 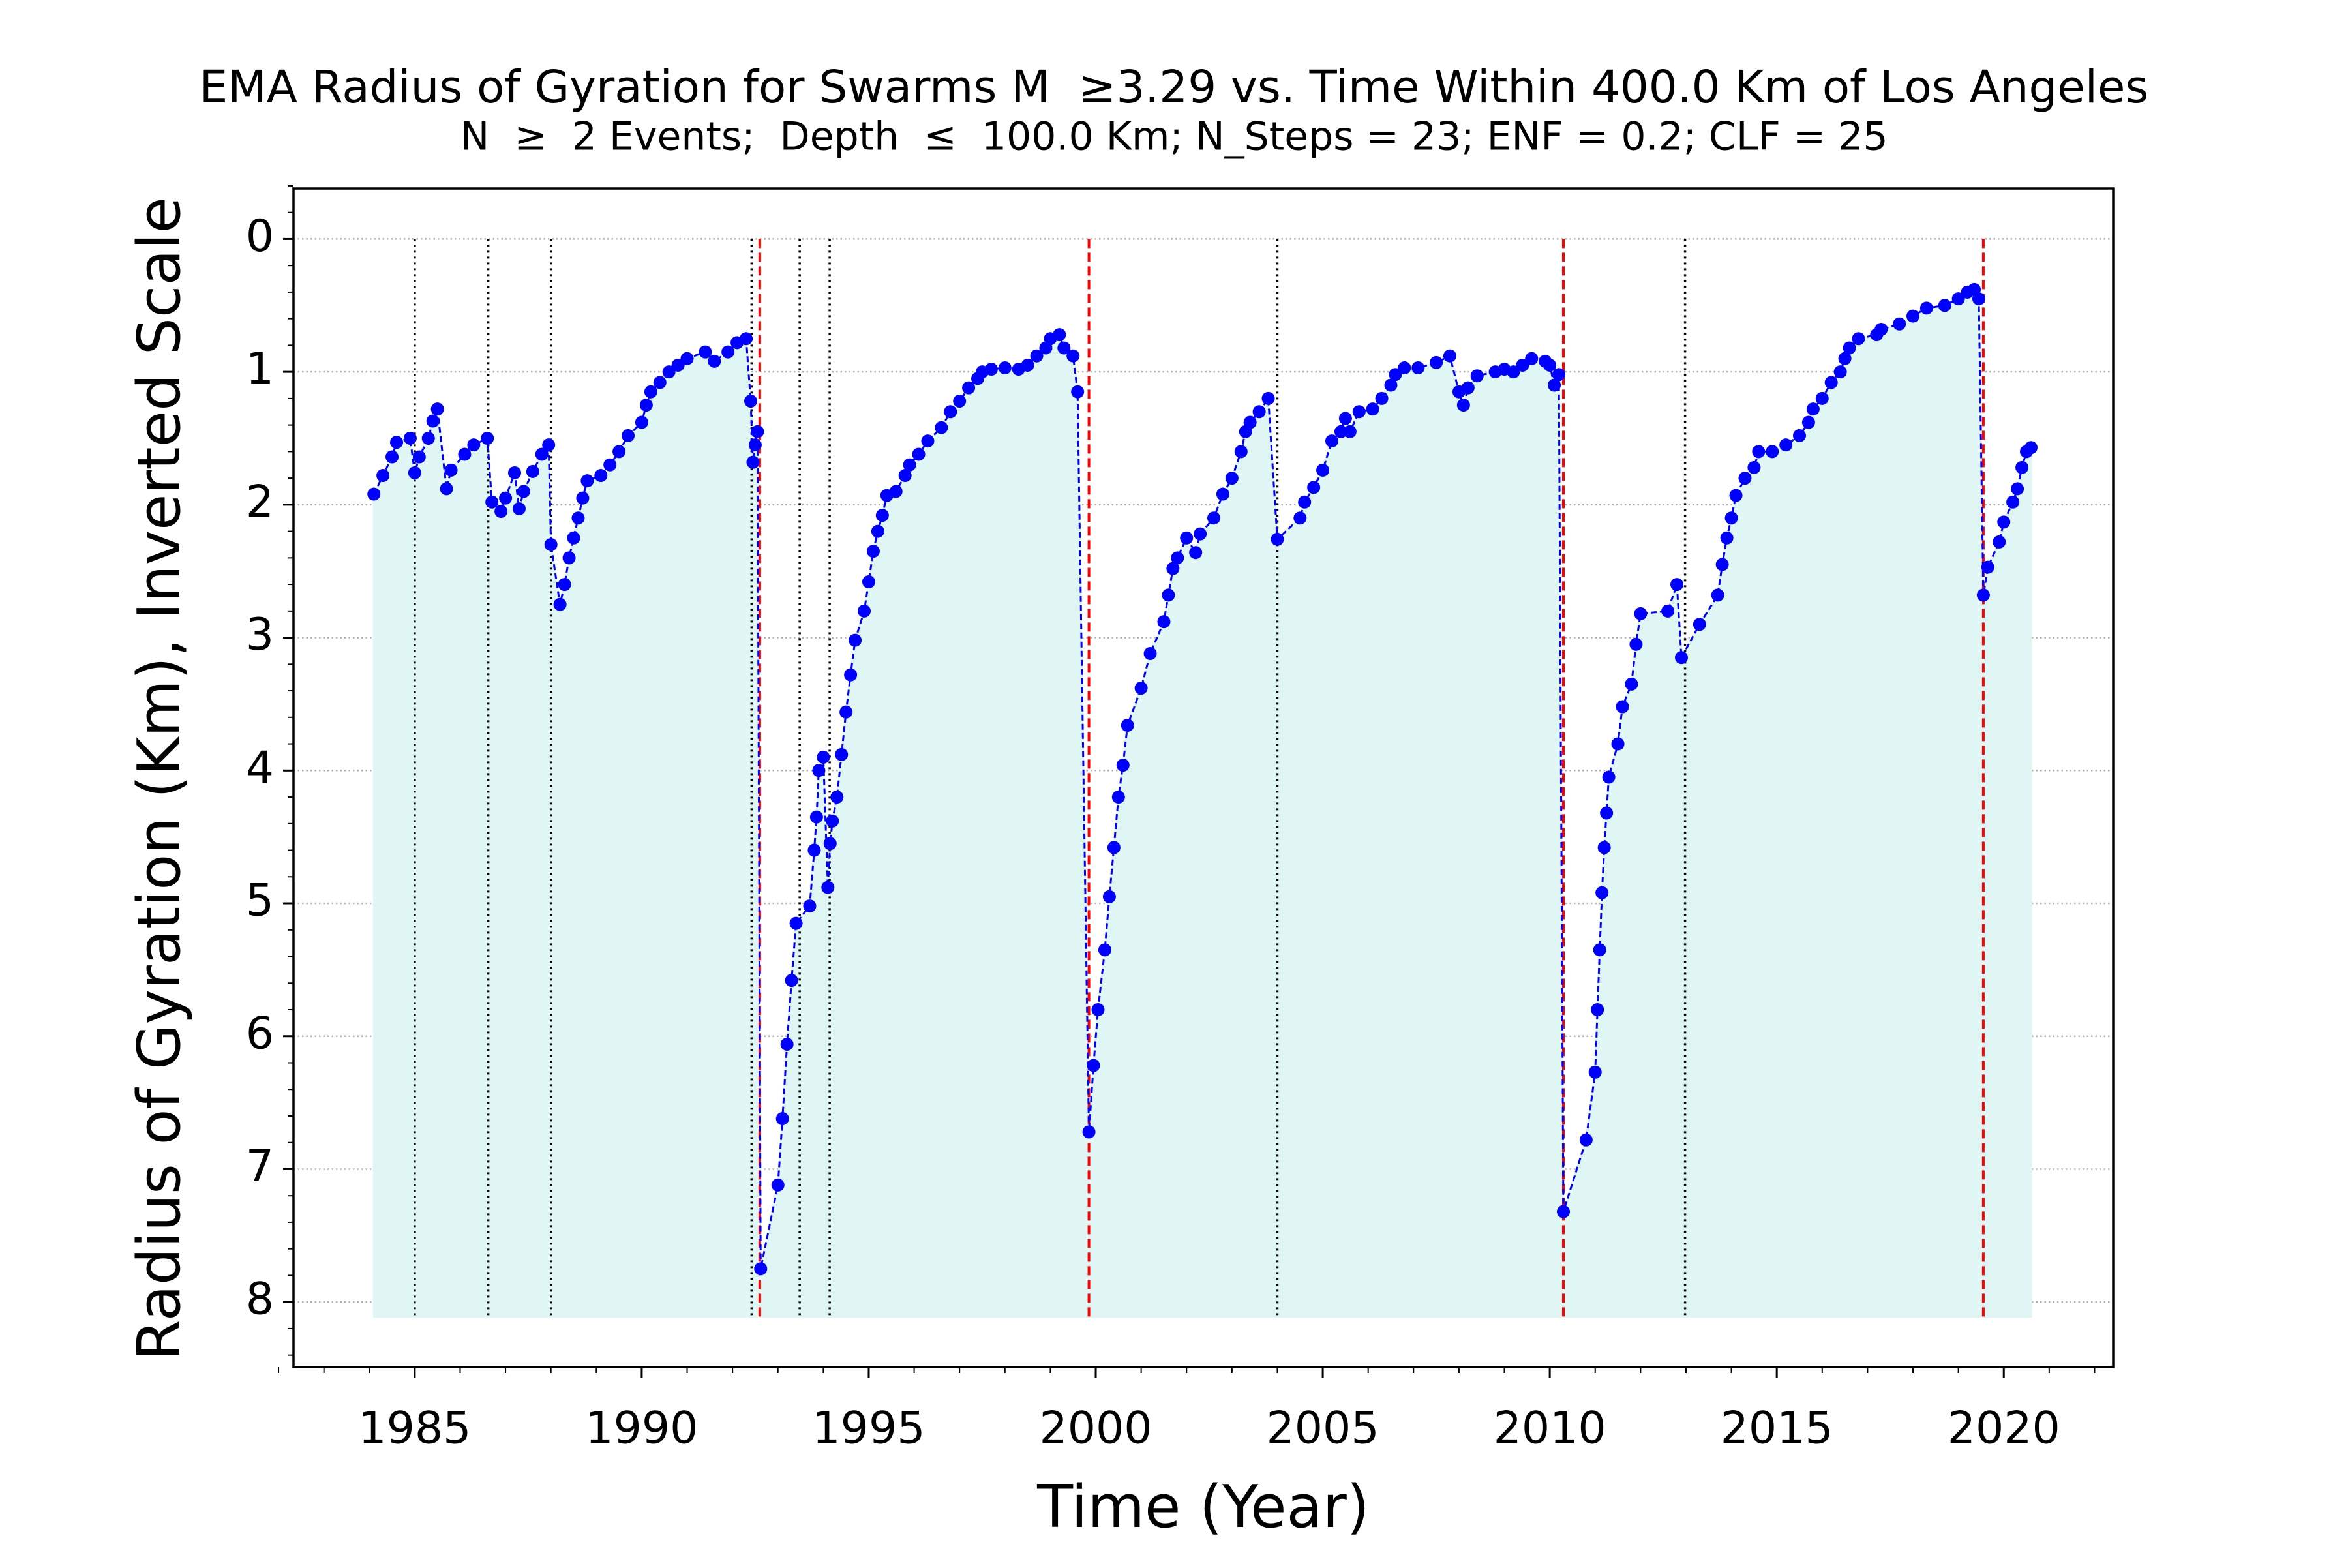 What do you see at coordinates (260, 1166) in the screenshot?
I see `y-tick-label: 7` at bounding box center [260, 1166].